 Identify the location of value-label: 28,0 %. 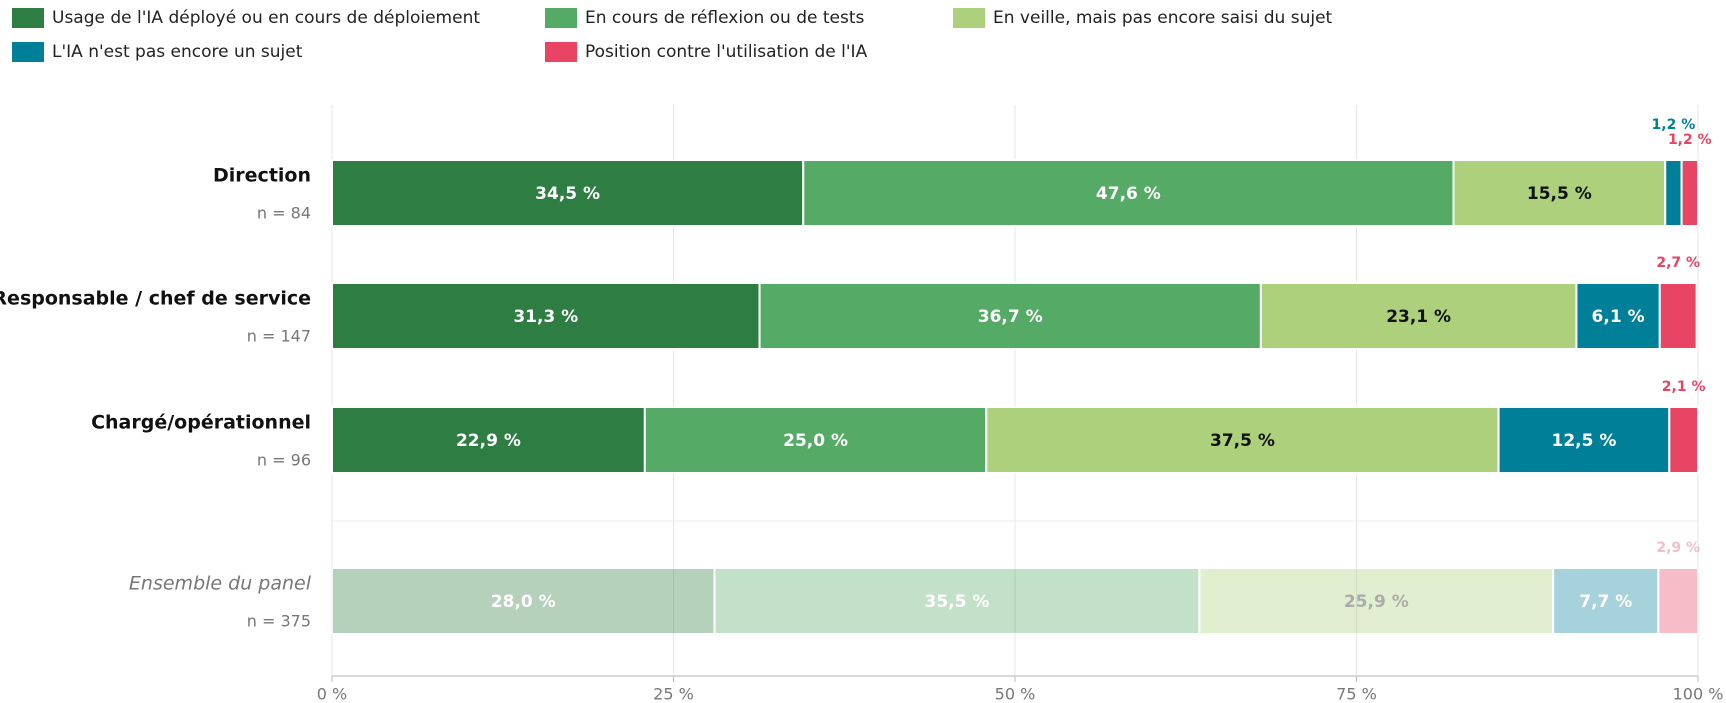
(523, 602).